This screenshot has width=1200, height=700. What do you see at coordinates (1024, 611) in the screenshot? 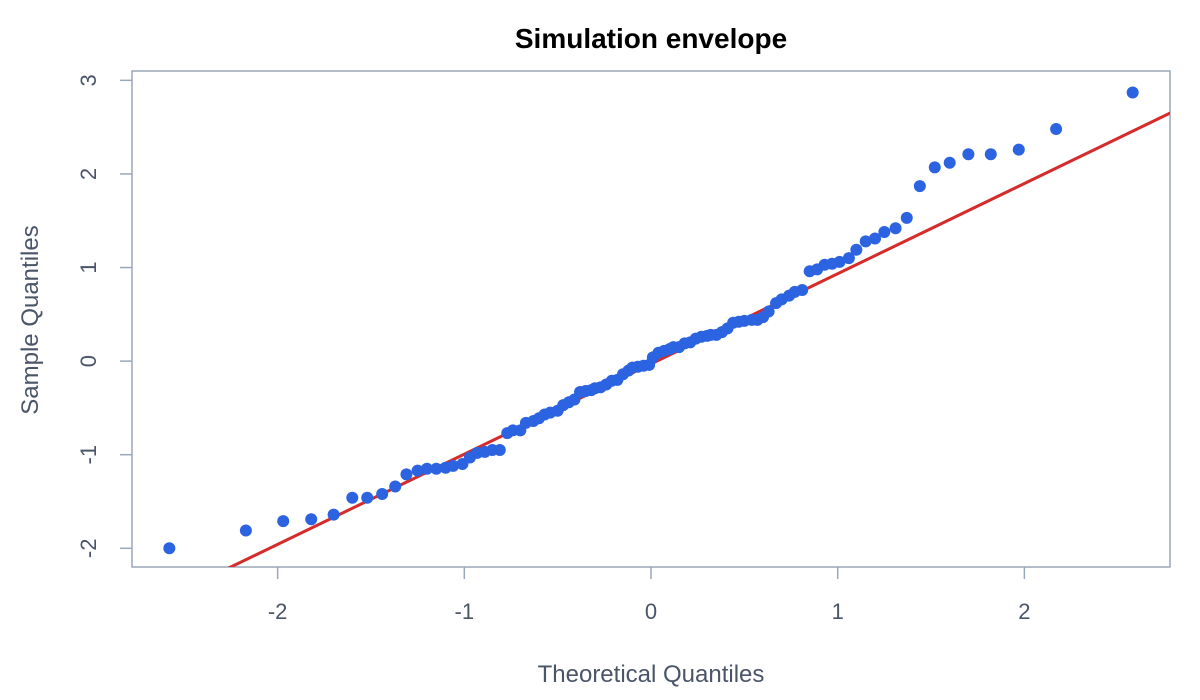
I see `x-tick-label: 2` at bounding box center [1024, 611].